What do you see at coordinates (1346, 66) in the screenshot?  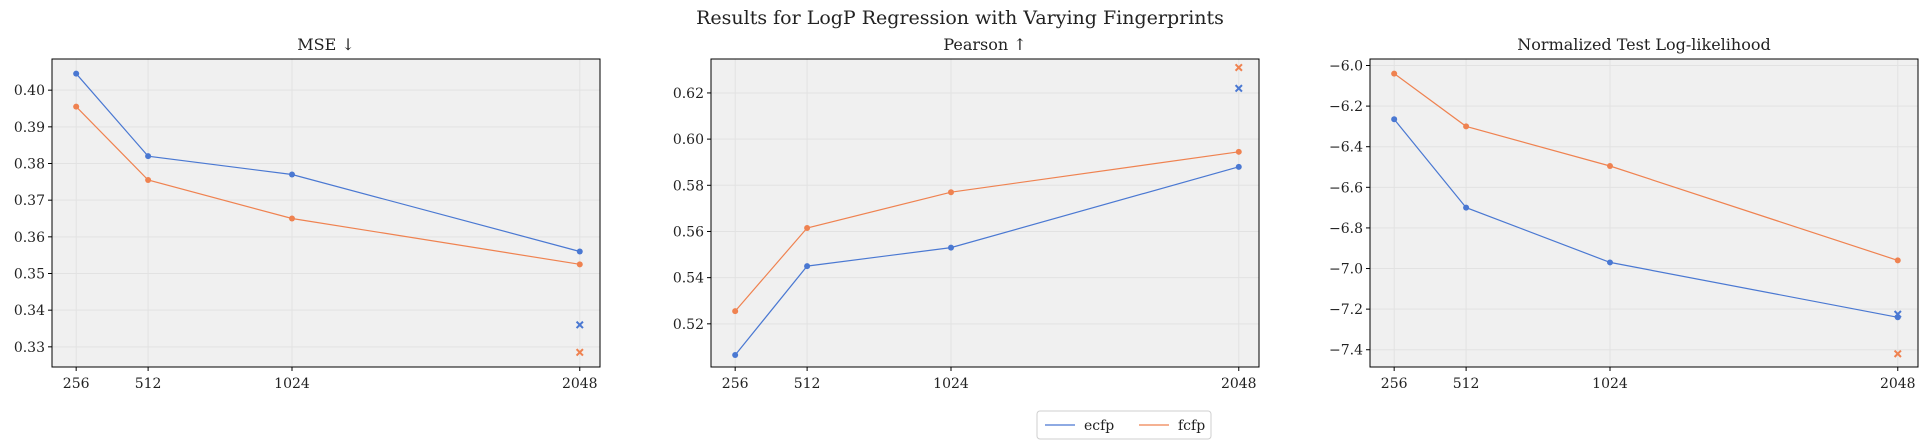 I see `ytick-label: −6.0` at bounding box center [1346, 66].